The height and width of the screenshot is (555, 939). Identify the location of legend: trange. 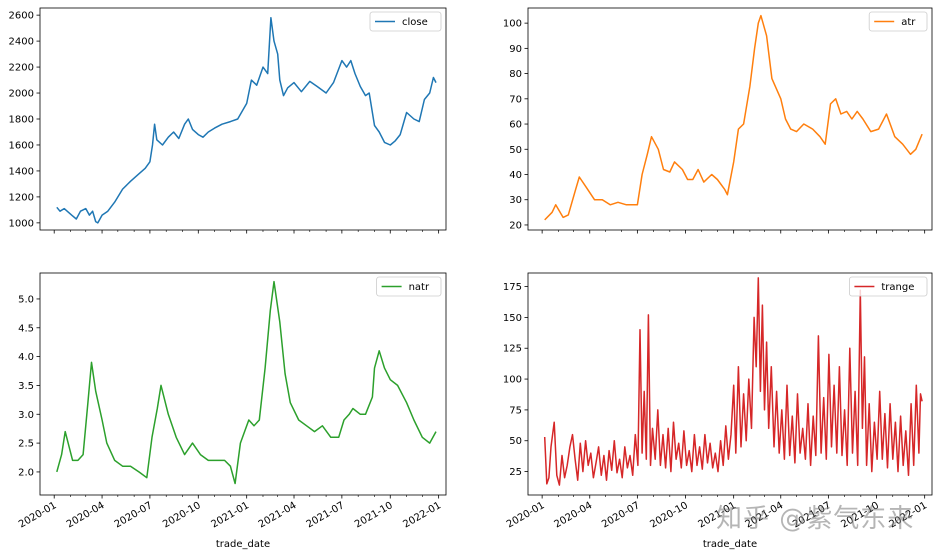
(888, 286).